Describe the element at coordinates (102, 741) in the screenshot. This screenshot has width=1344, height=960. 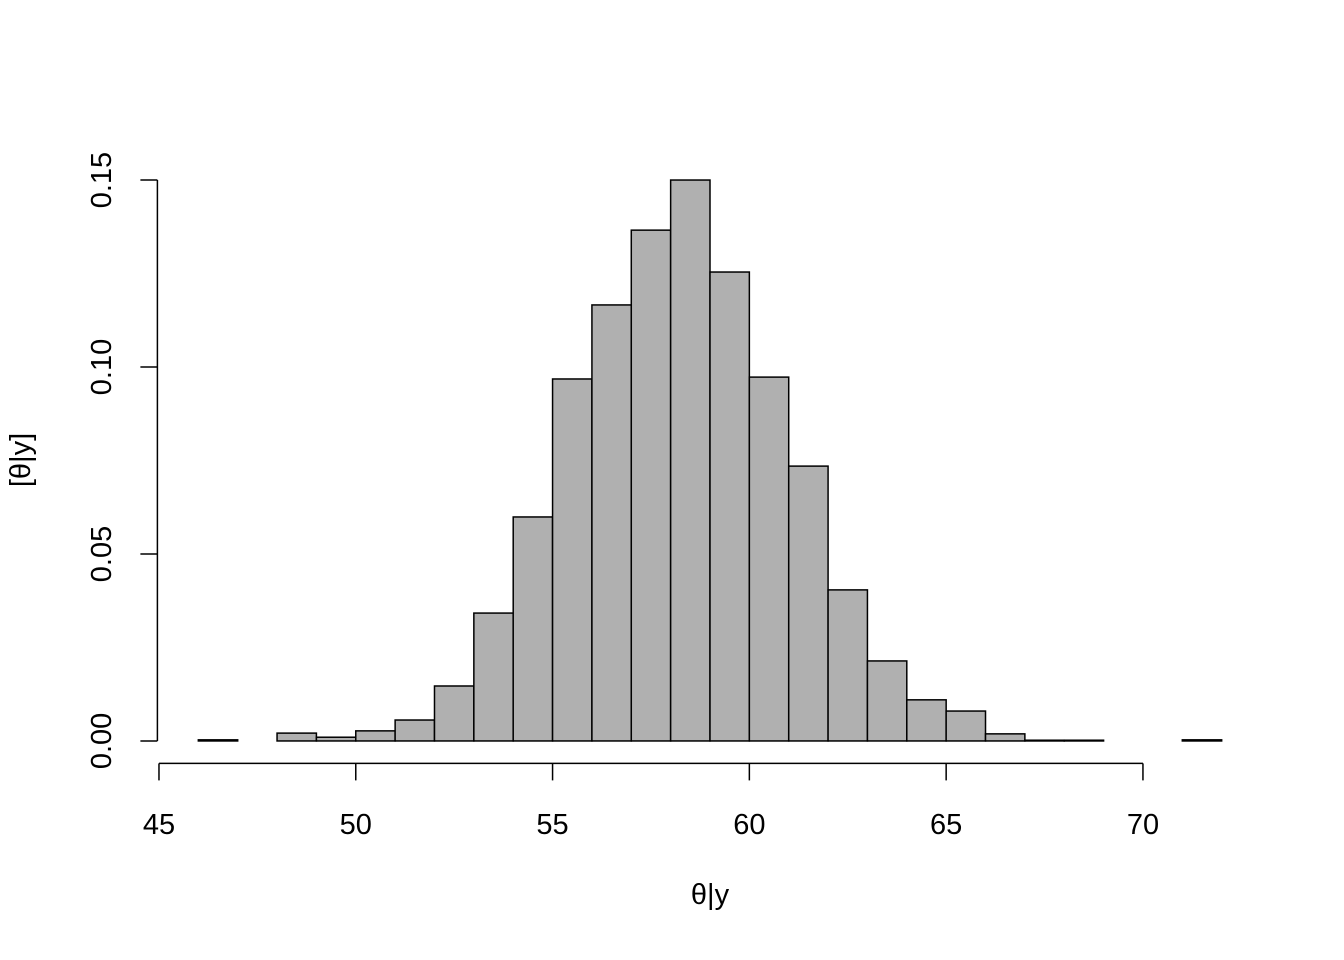
I see `y-tick-label: 0.00` at that location.